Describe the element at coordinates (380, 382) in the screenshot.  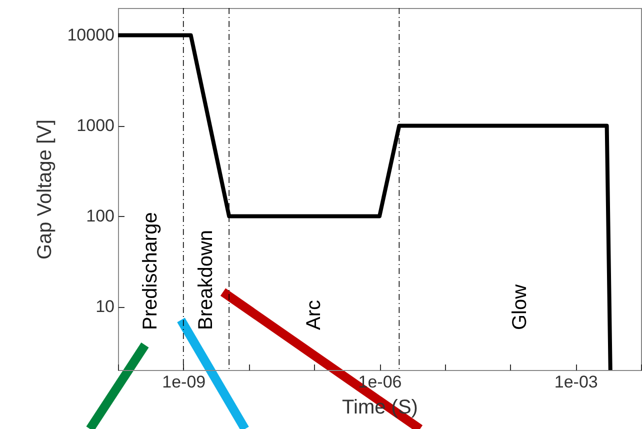
I see `x-tick-label: 1e-06` at that location.